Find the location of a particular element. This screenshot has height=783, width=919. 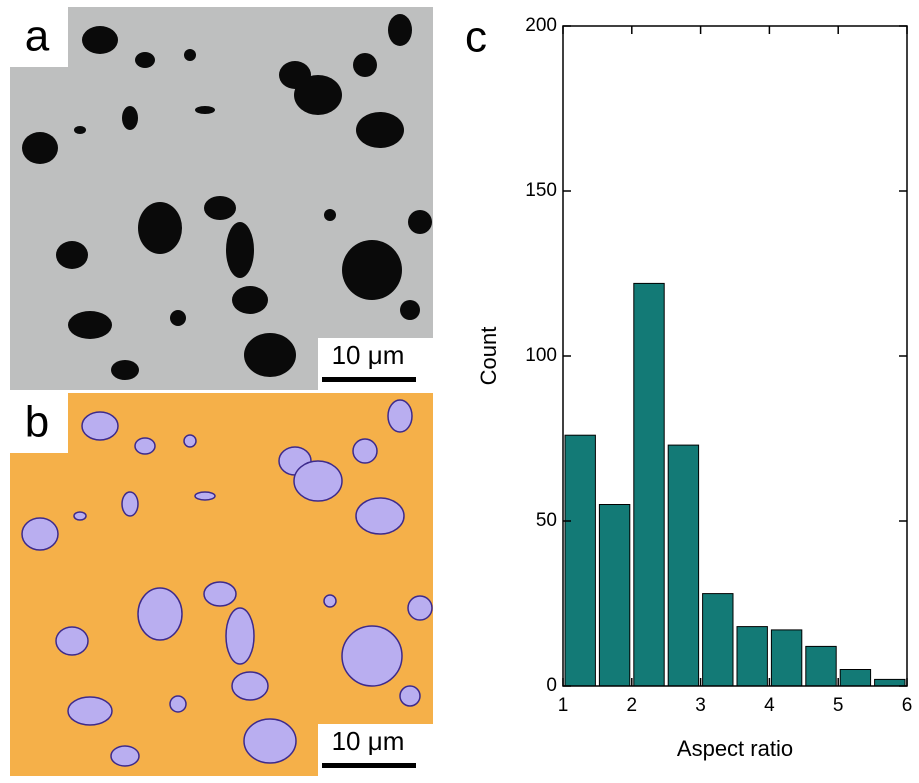

x-tick-label: 6 is located at coordinates (907, 705).